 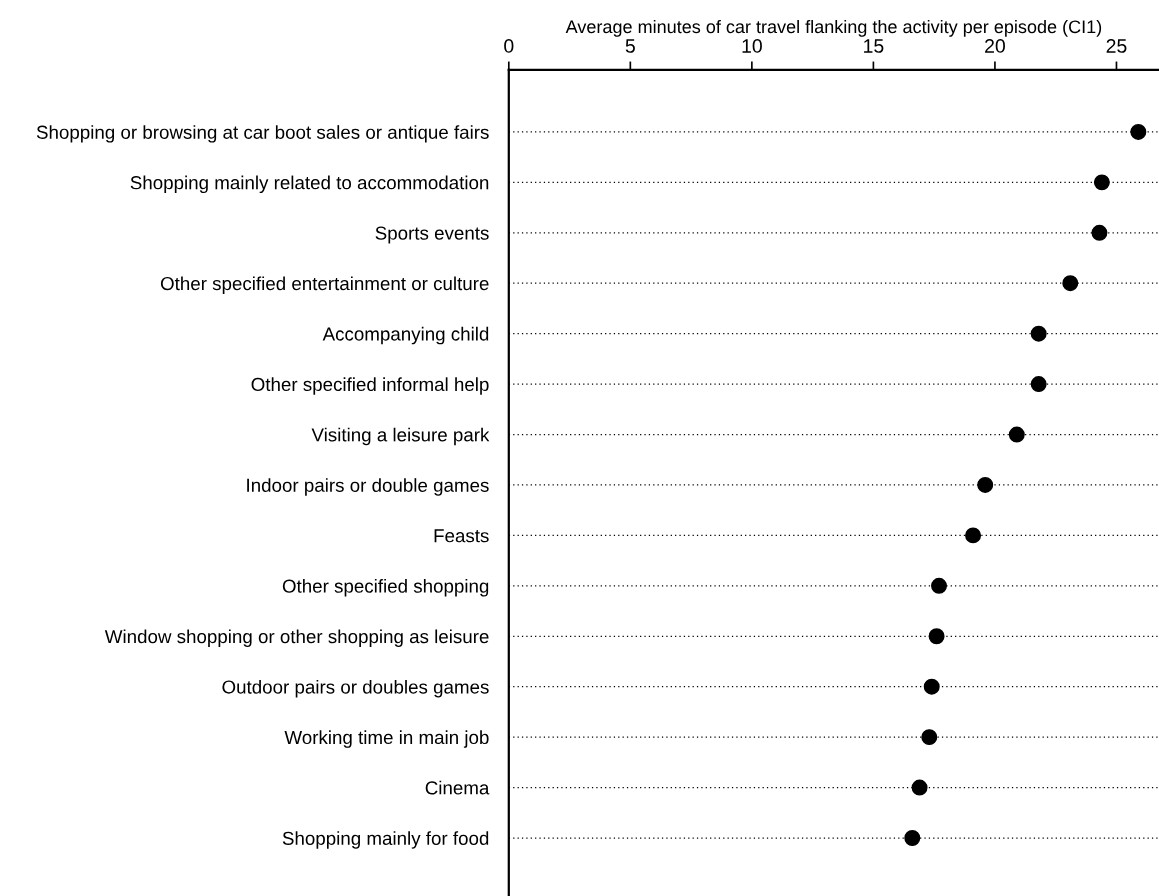 I want to click on y-tick-label: Feasts, so click(x=461, y=536).